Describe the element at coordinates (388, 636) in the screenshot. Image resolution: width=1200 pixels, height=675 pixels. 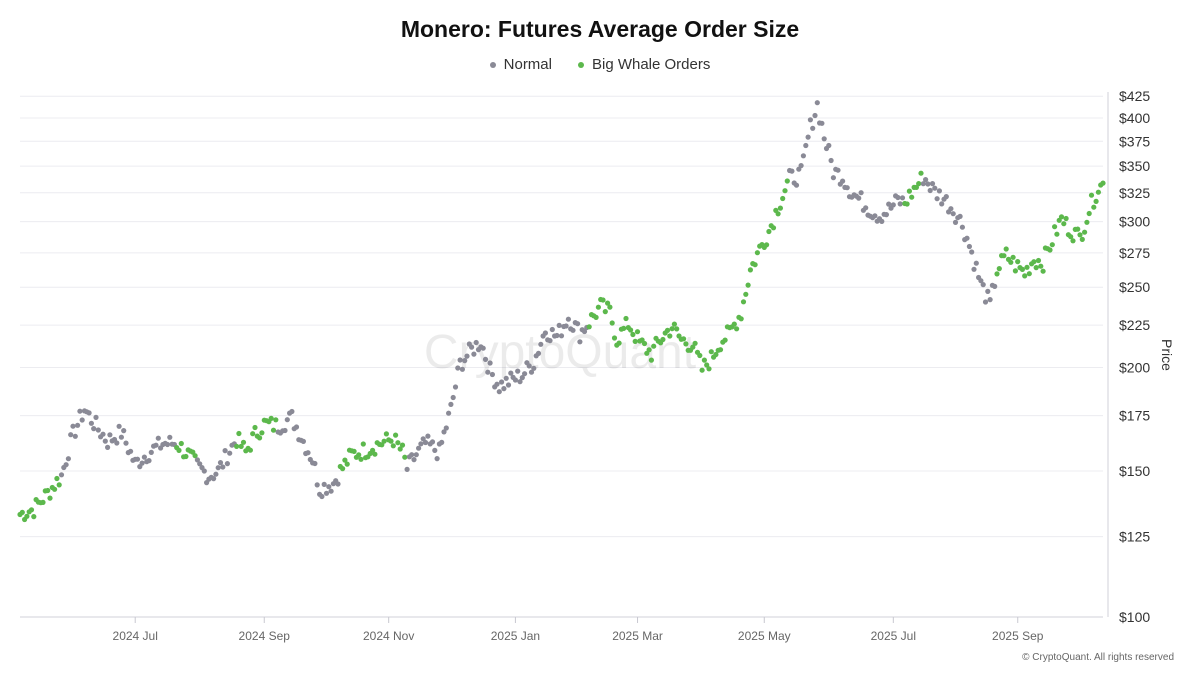
I see `x-tick-label: 2024 Nov` at that location.